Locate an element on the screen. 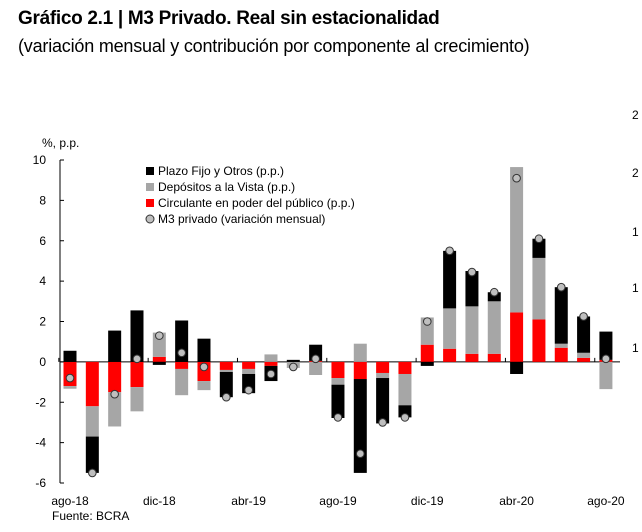  y-tick-label: 10 is located at coordinates (40, 160).